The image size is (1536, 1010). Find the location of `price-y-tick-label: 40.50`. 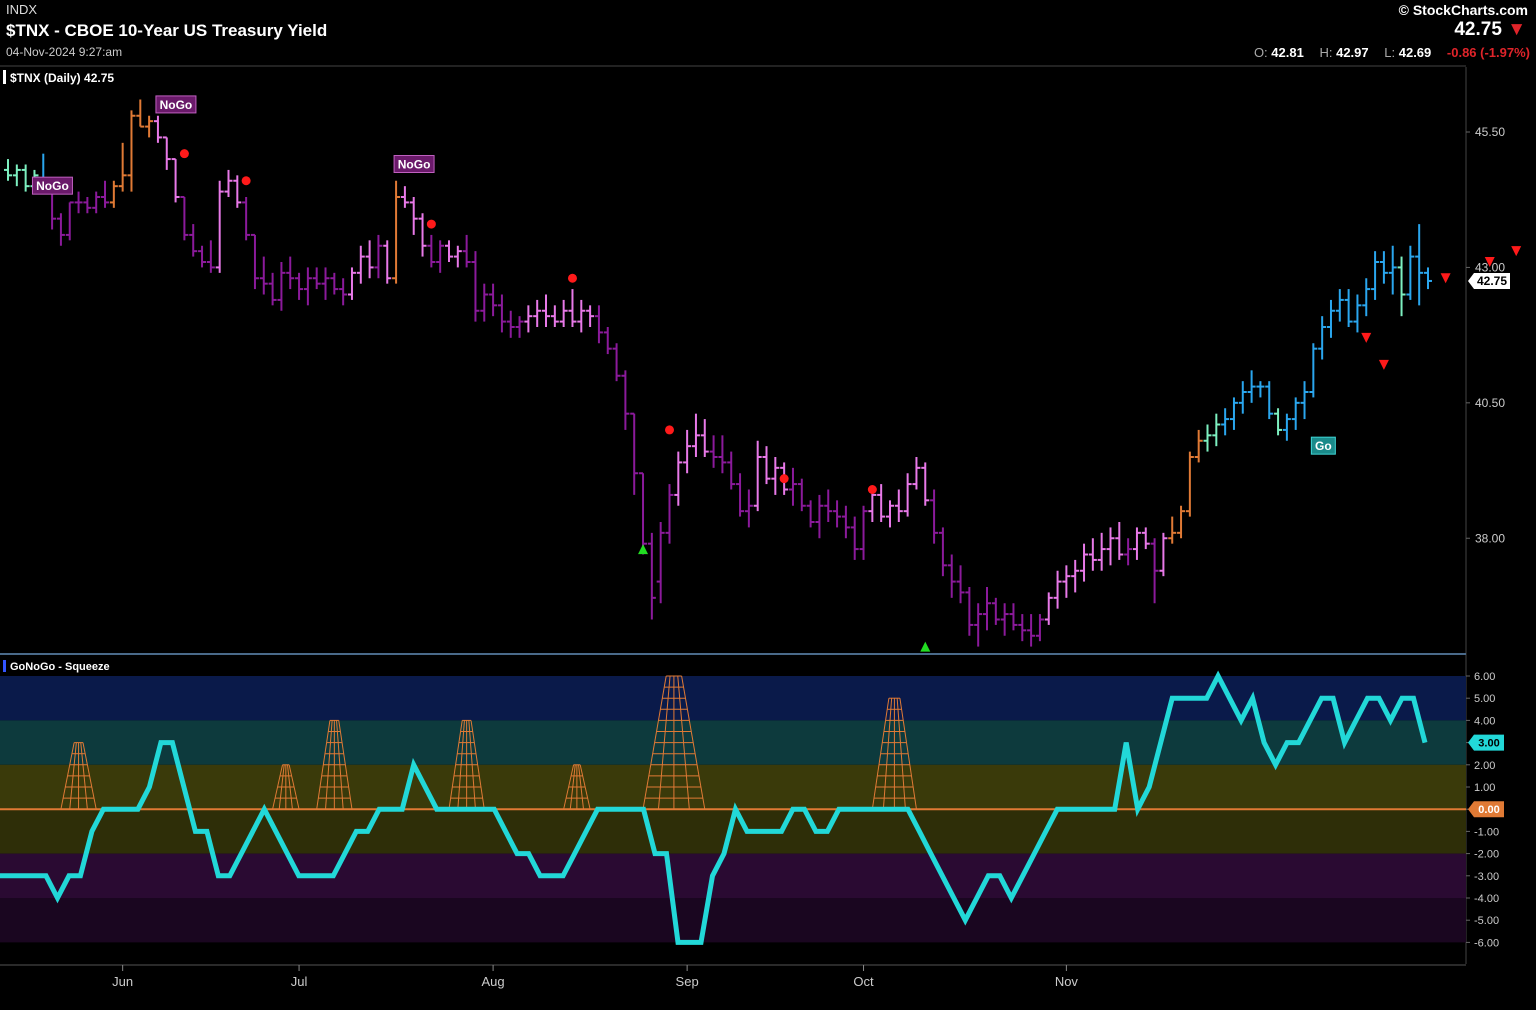

price-y-tick-label: 40.50 is located at coordinates (1490, 403).